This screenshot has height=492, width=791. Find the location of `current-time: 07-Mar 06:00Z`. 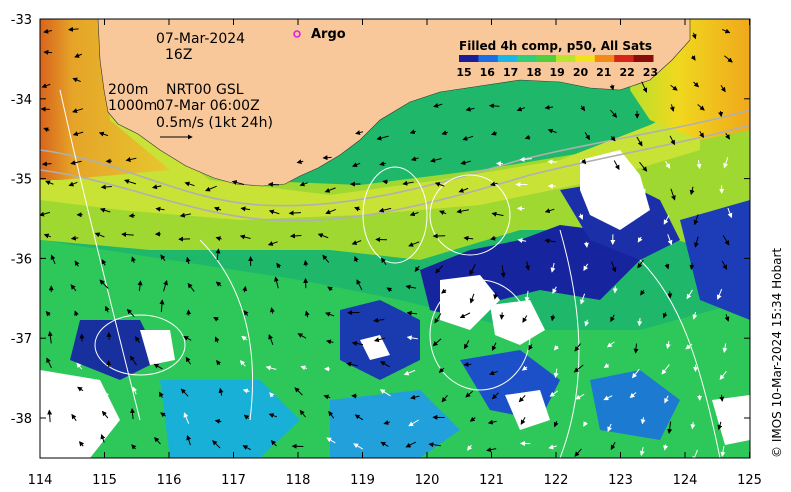

current-time: 07-Mar 06:00Z is located at coordinates (208, 106).